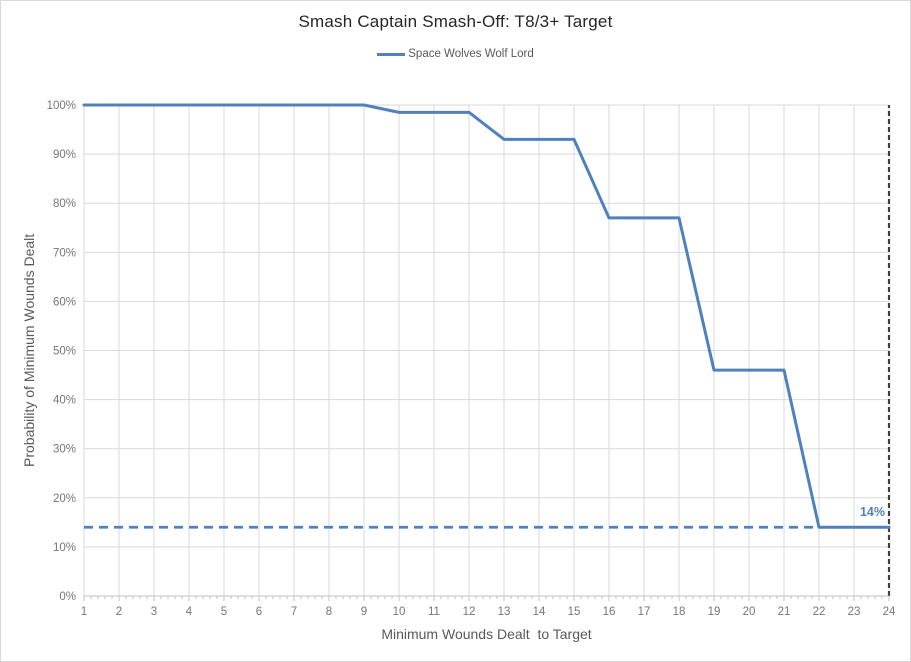 The image size is (911, 662). I want to click on legend-label: Space Wolves Wolf Lord, so click(471, 54).